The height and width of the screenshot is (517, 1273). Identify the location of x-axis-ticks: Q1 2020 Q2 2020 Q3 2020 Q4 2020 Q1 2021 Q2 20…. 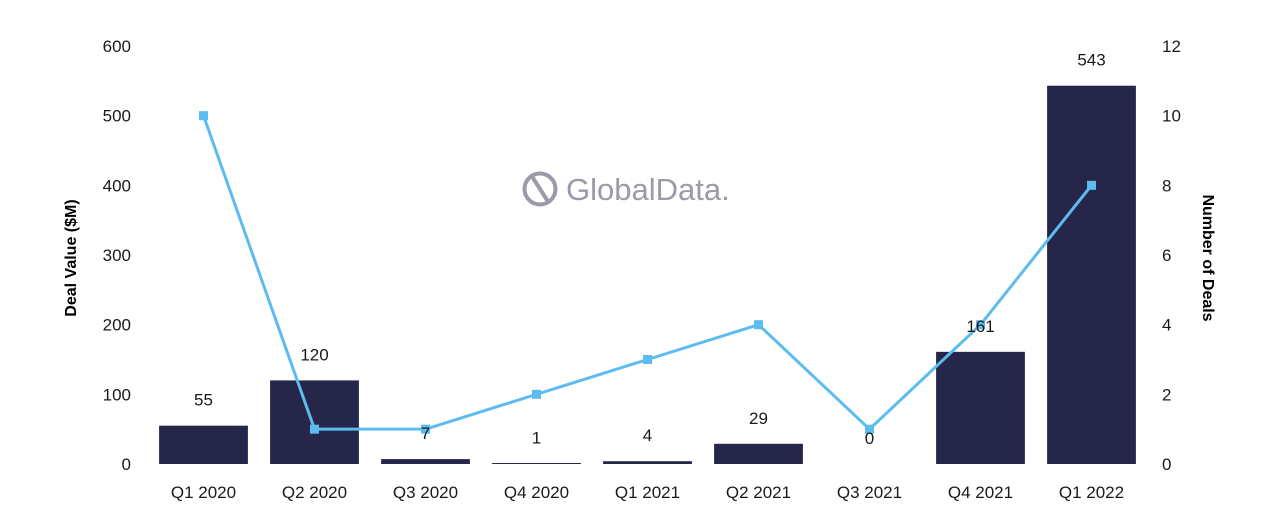
(647, 492).